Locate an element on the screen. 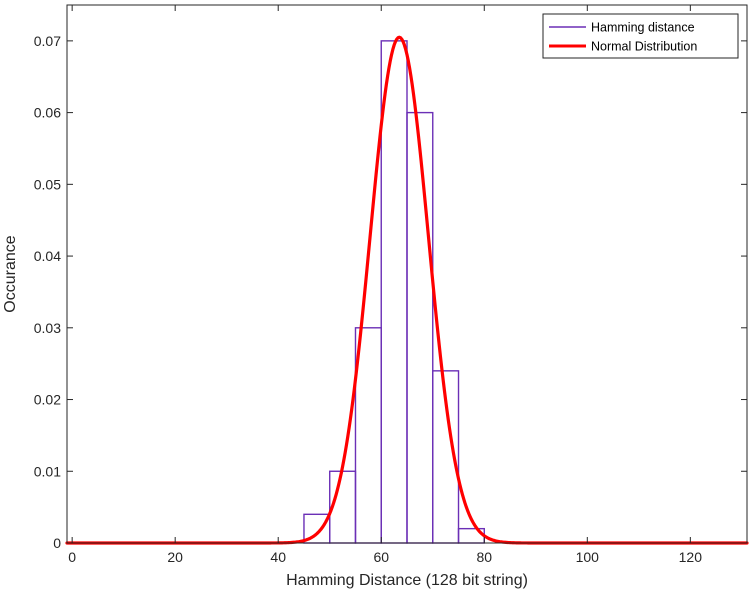 The height and width of the screenshot is (595, 749). x-tick-label: 100 is located at coordinates (588, 557).